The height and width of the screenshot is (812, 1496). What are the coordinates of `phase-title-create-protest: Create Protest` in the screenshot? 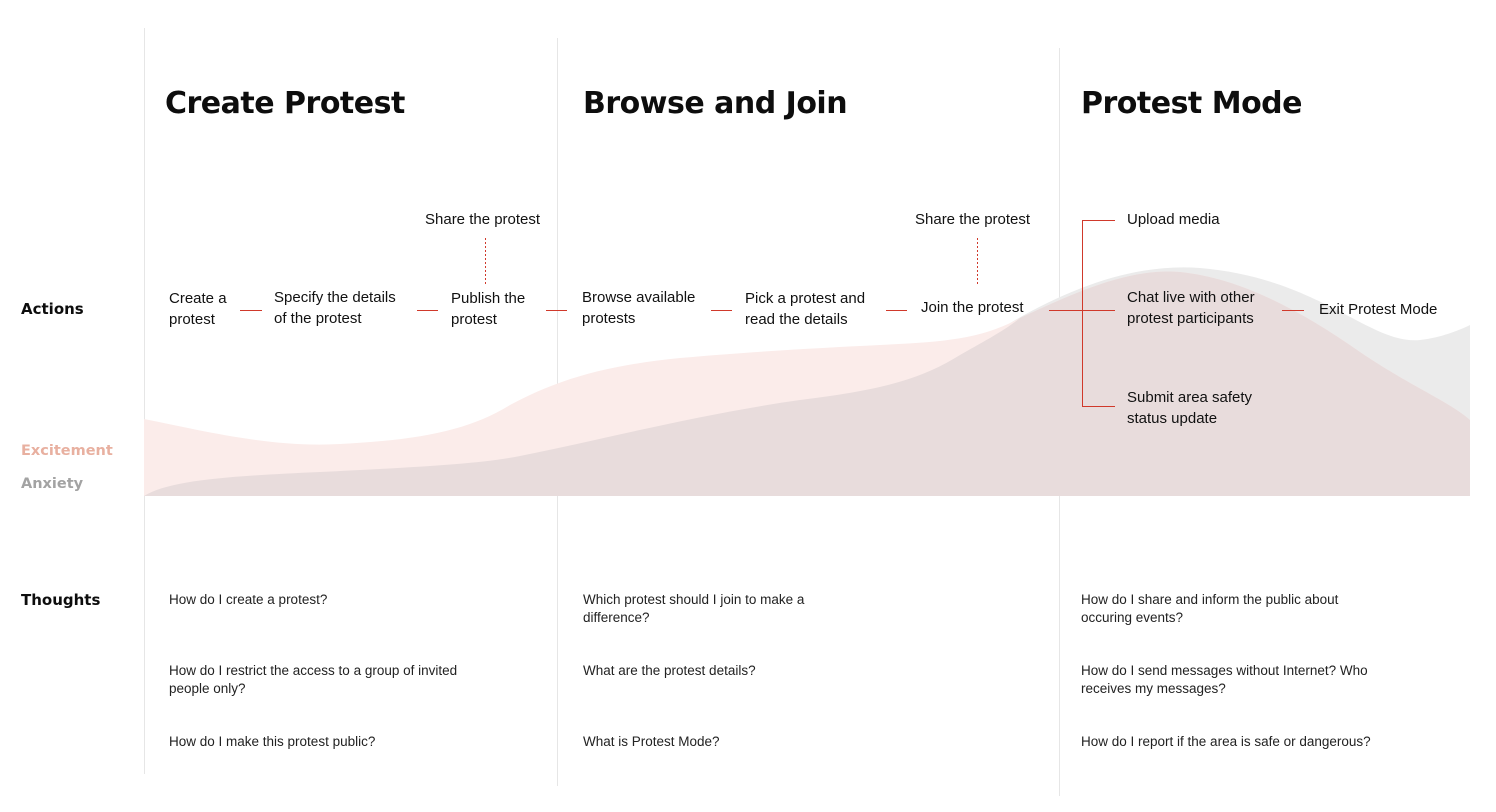 It's located at (285, 103).